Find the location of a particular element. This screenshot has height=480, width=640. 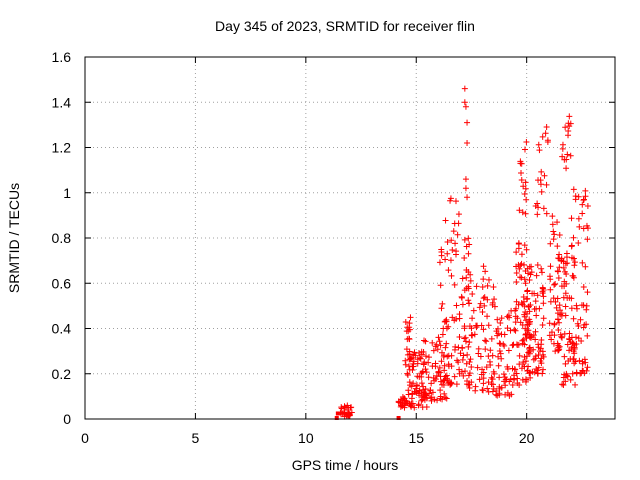

x-axis-label: GPS time / hours is located at coordinates (345, 465).